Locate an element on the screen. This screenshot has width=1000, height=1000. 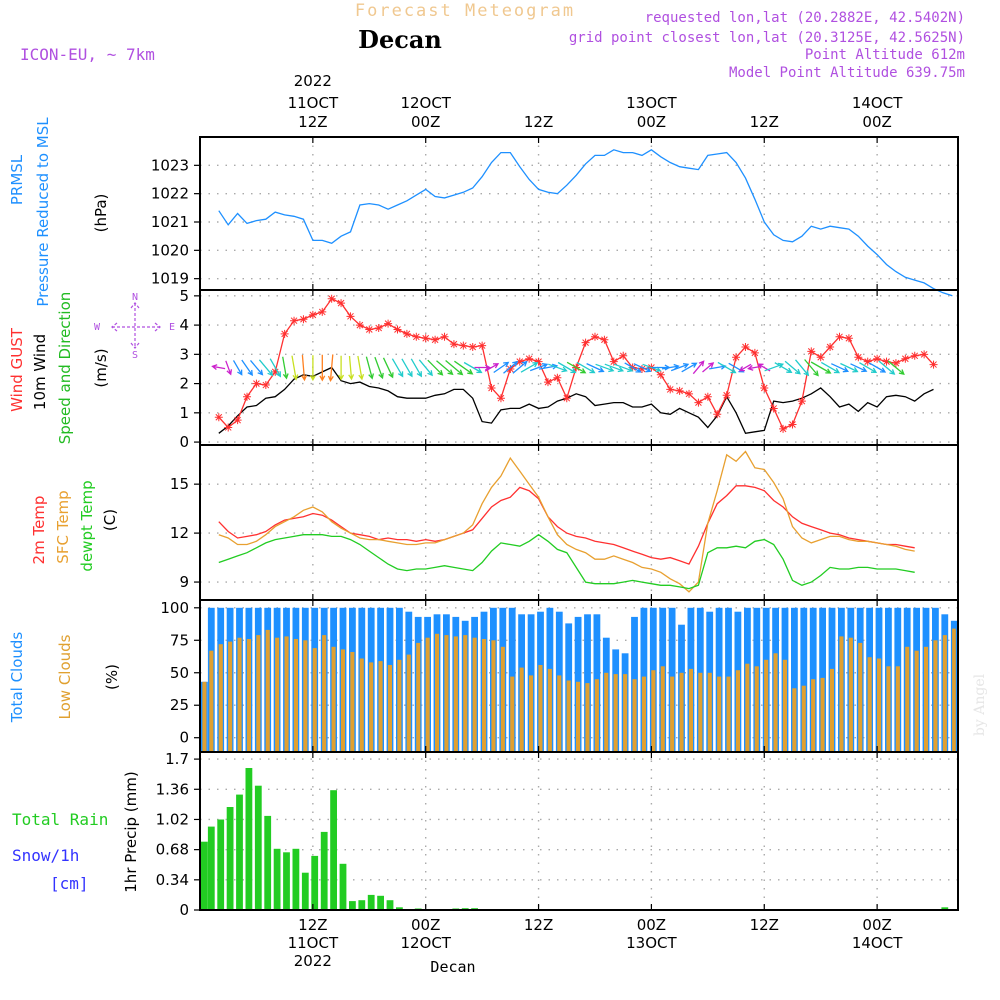
pressure-line is located at coordinates (585, 223).